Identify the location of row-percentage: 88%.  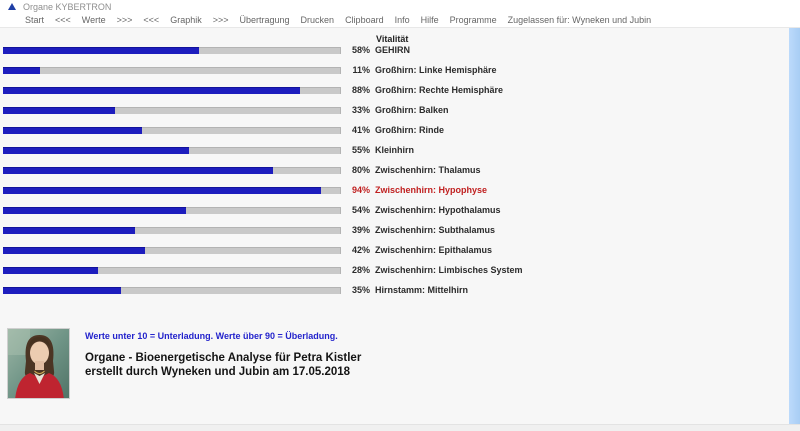
(360, 90).